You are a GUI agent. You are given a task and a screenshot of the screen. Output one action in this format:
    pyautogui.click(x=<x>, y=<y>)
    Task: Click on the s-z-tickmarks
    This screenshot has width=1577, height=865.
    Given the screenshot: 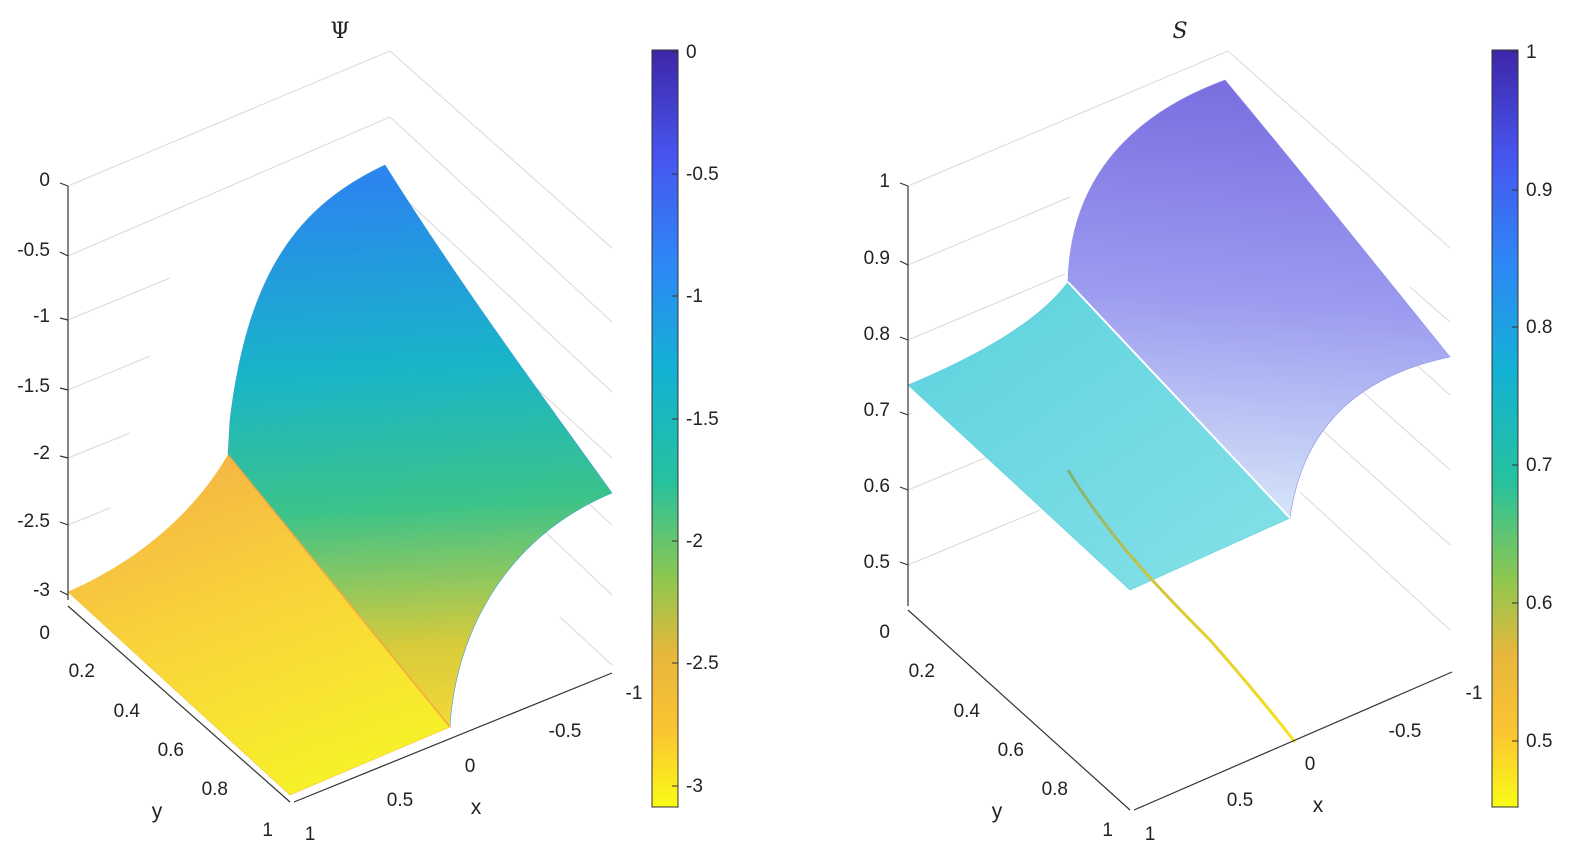 What is the action you would take?
    pyautogui.click(x=904, y=374)
    